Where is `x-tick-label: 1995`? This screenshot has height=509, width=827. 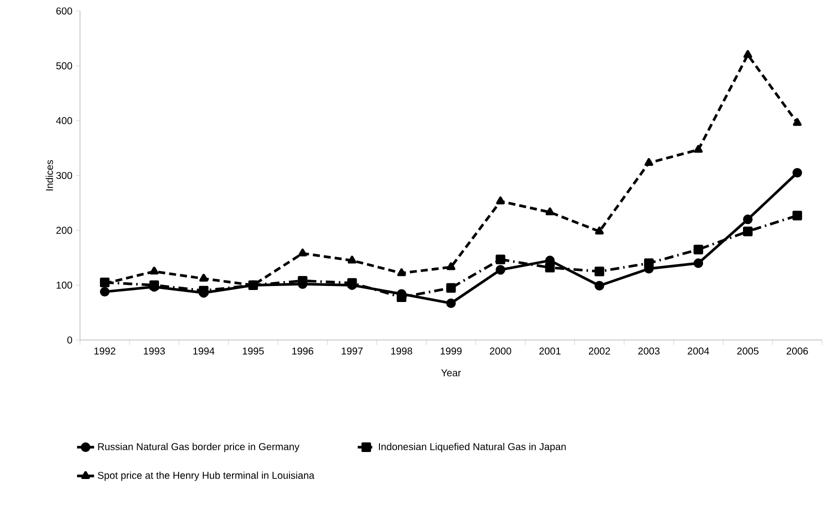
x-tick-label: 1995 is located at coordinates (253, 351).